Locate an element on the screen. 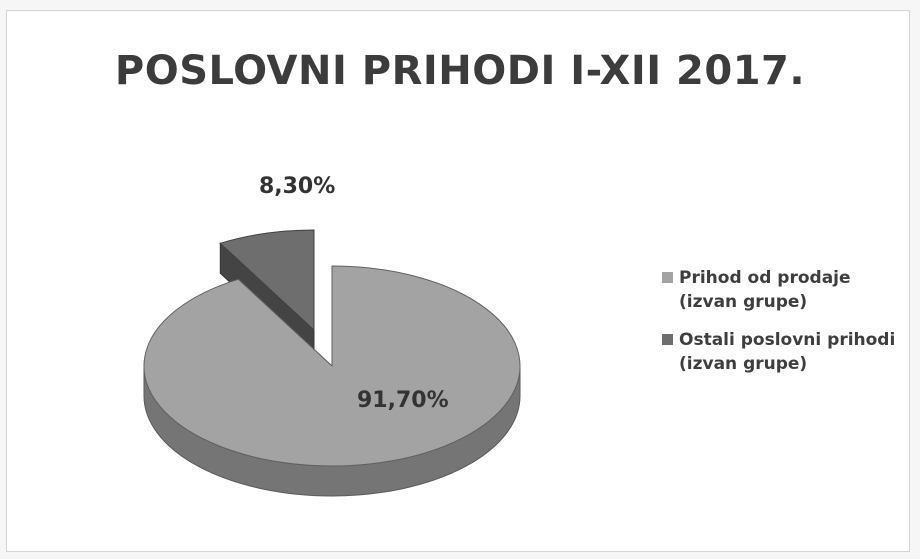  data-label-prihod-od-prodaje: 91,70% is located at coordinates (403, 400).